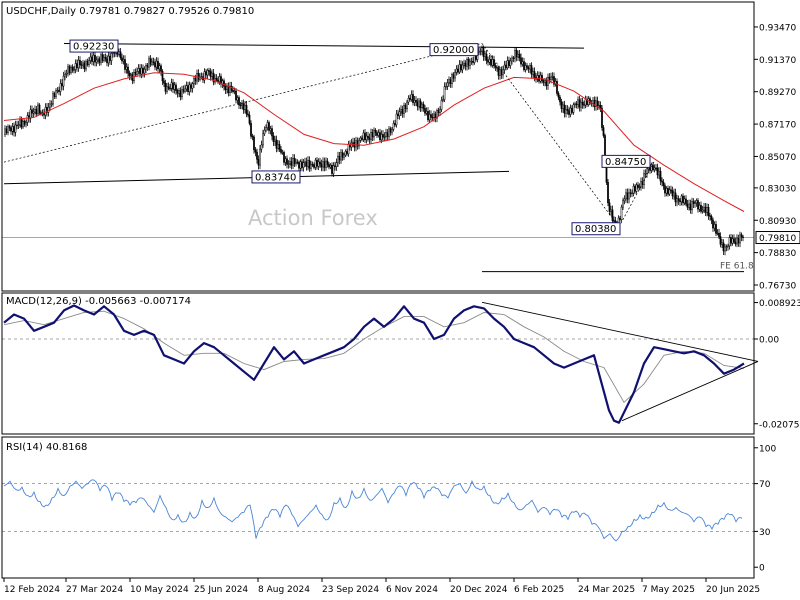 This screenshot has width=800, height=600. I want to click on macd-y-tick-label: 0.008923, so click(779, 304).